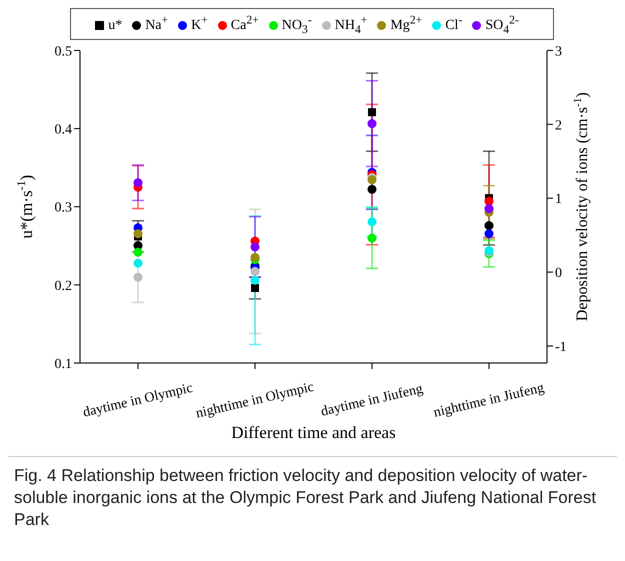 The height and width of the screenshot is (561, 625). What do you see at coordinates (558, 274) in the screenshot?
I see `y2-tick-label: 0` at bounding box center [558, 274].